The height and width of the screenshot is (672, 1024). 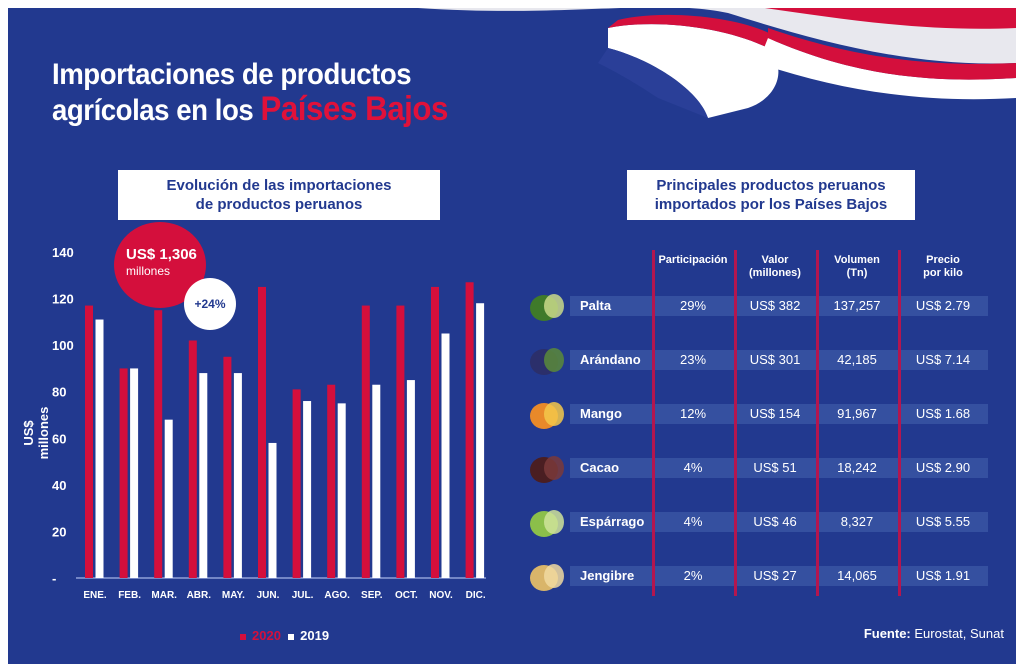 What do you see at coordinates (148, 271) in the screenshot?
I see `total-unit: millones` at bounding box center [148, 271].